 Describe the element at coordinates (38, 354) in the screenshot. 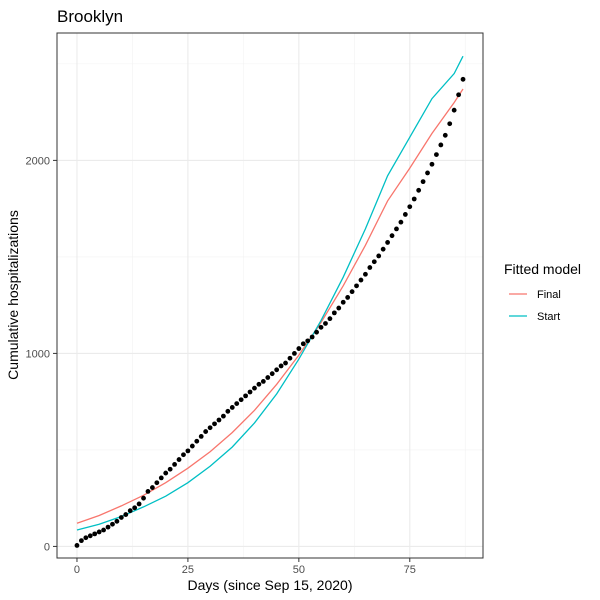

I see `y-tick-label: 1000` at that location.